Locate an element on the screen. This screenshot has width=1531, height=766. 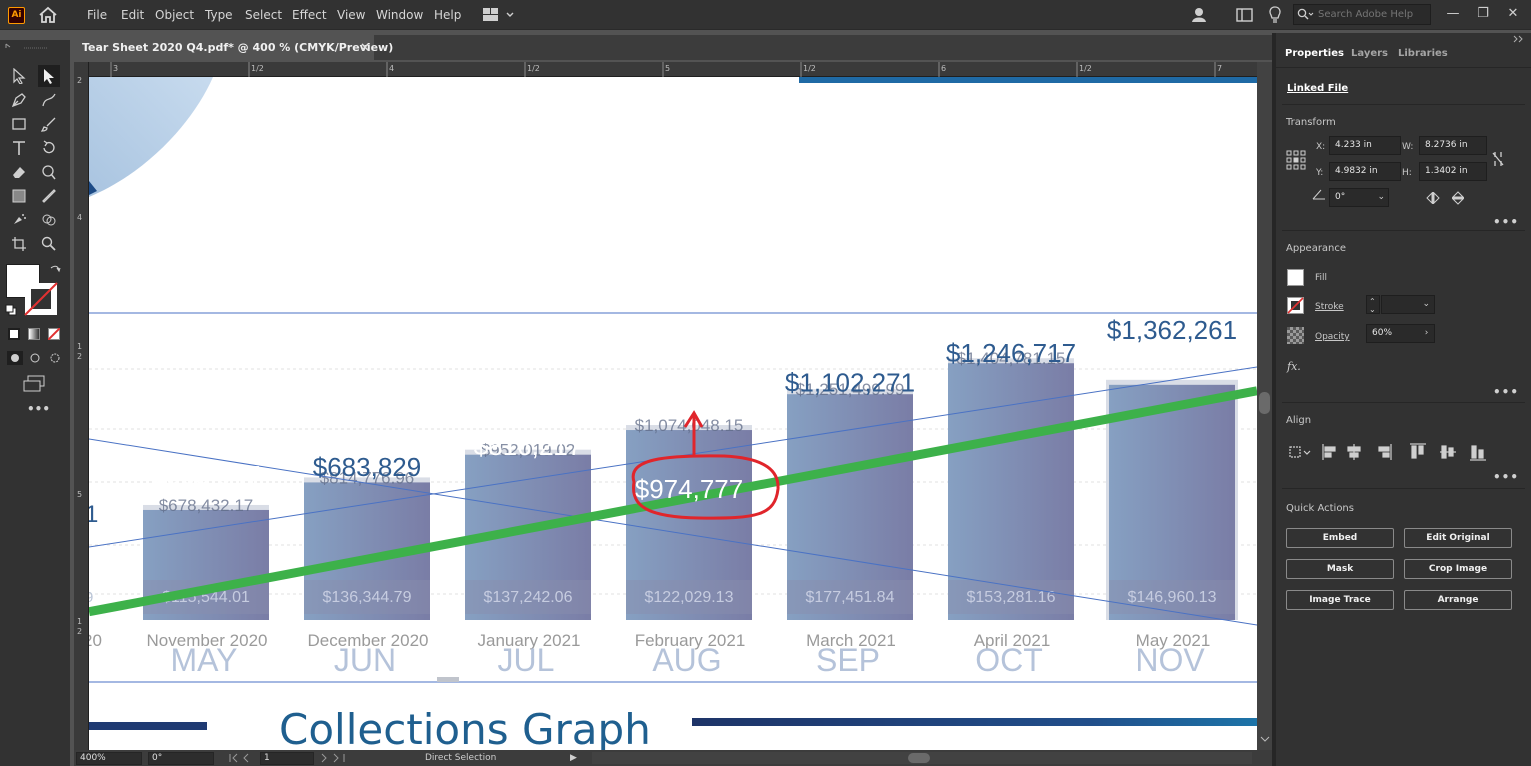
linked-file-label: Linked File is located at coordinates (1318, 88).